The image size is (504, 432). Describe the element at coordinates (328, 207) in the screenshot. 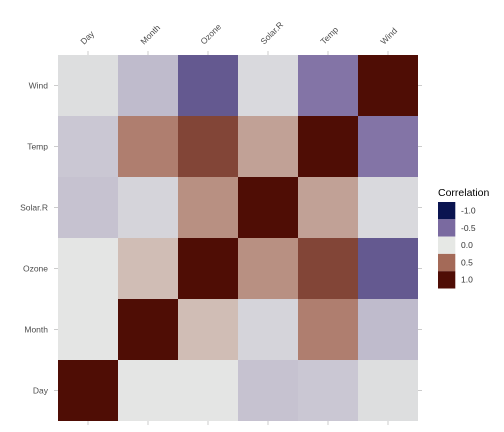

I see `heatmap-cell-solar-r-temp` at that location.